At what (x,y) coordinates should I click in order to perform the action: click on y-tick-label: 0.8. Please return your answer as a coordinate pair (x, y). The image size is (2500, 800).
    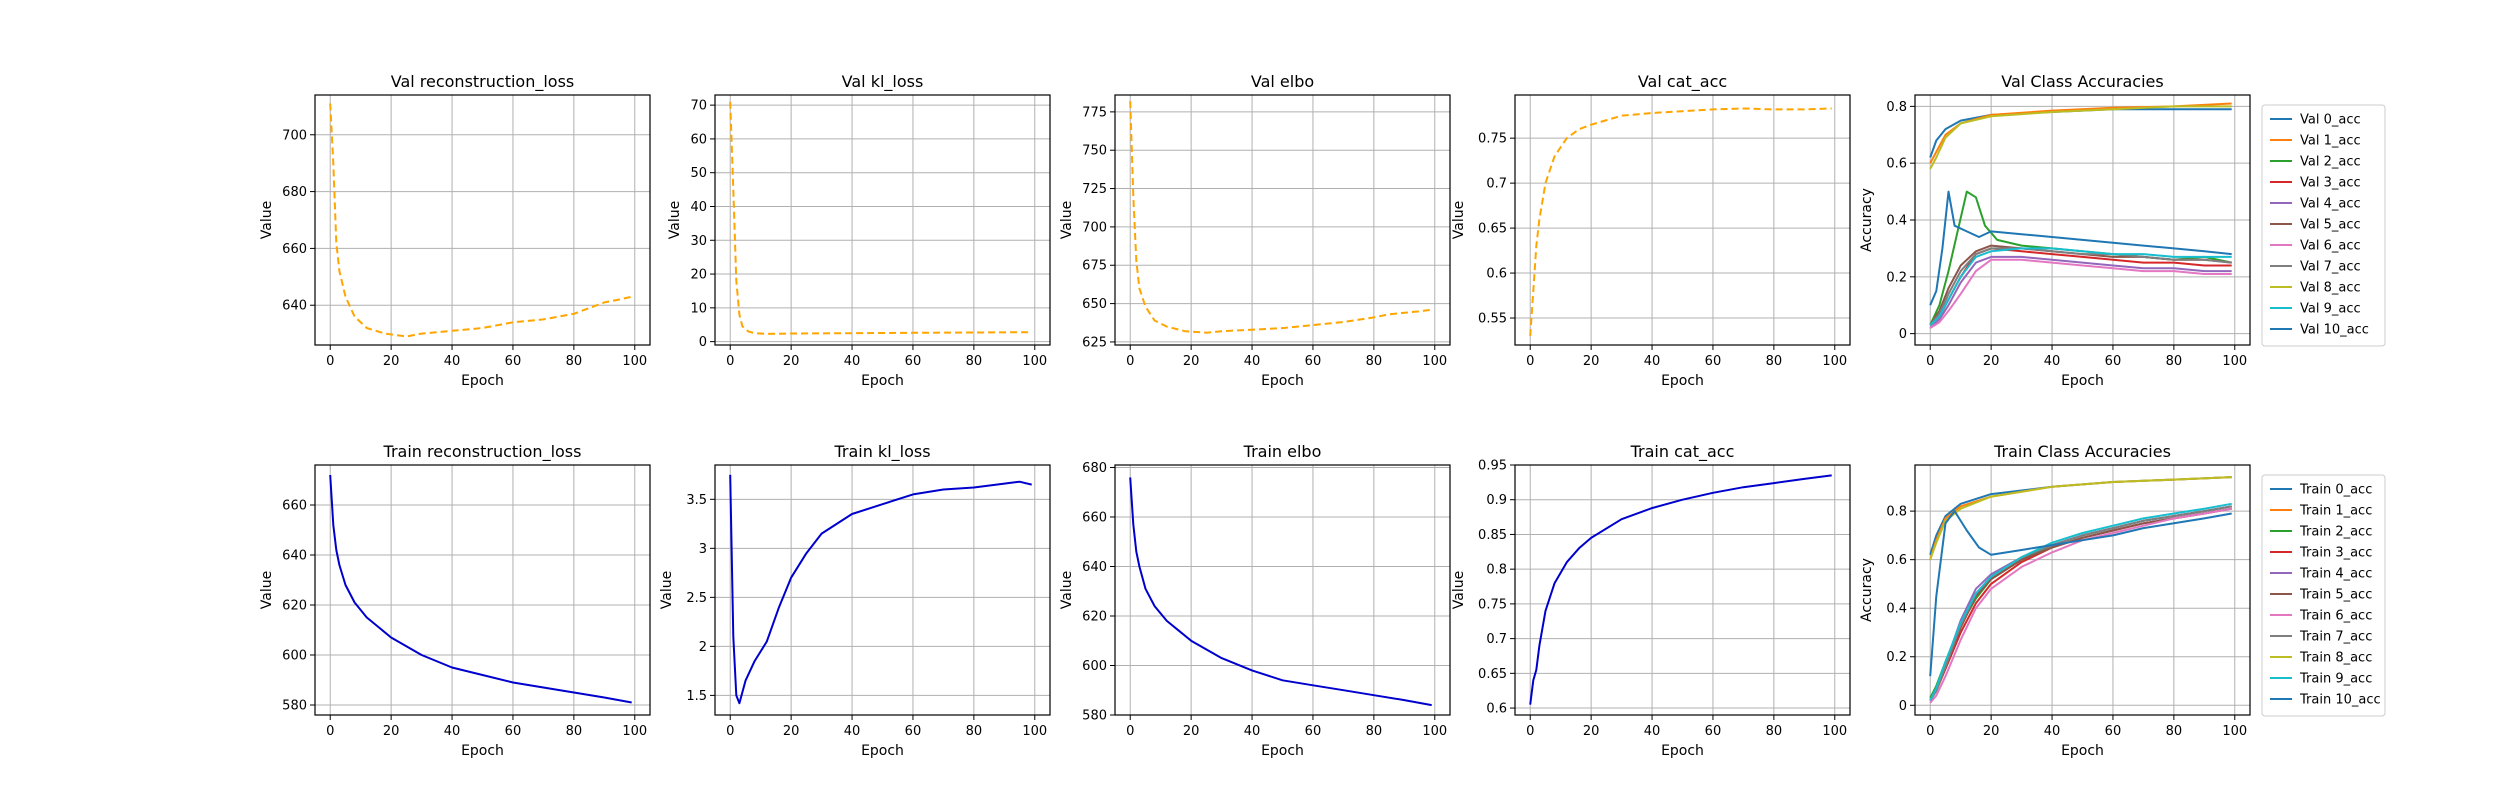
    Looking at the image, I should click on (1496, 570).